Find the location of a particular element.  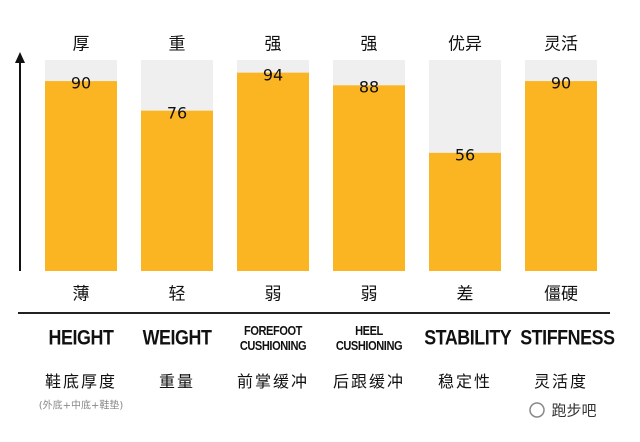

category-label-cn: 后跟缓冲 is located at coordinates (369, 381).